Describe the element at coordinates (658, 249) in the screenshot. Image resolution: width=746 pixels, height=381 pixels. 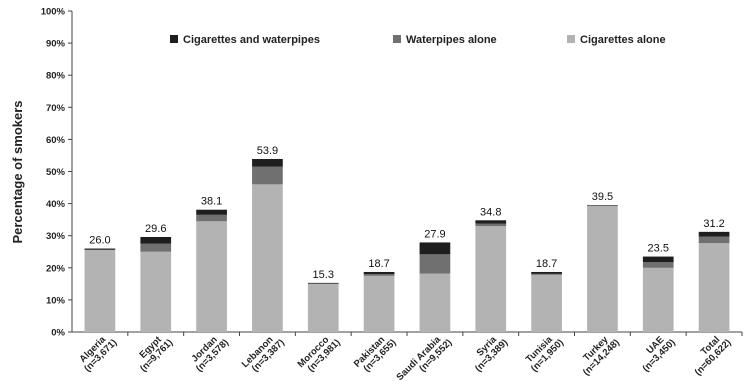
I see `data-label: 23.5` at that location.